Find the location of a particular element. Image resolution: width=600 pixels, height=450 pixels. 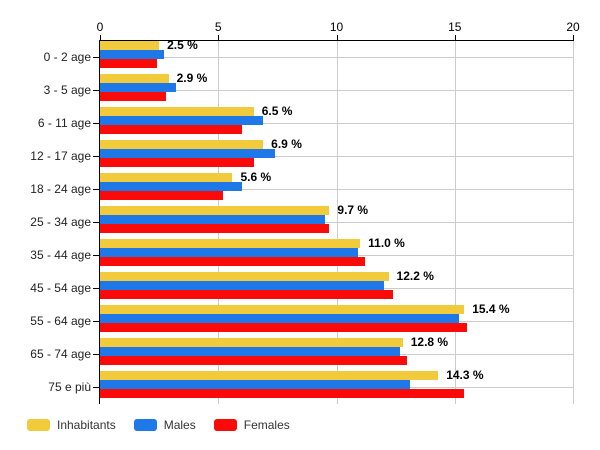

category-label: 18 - 24 age is located at coordinates (60, 189).